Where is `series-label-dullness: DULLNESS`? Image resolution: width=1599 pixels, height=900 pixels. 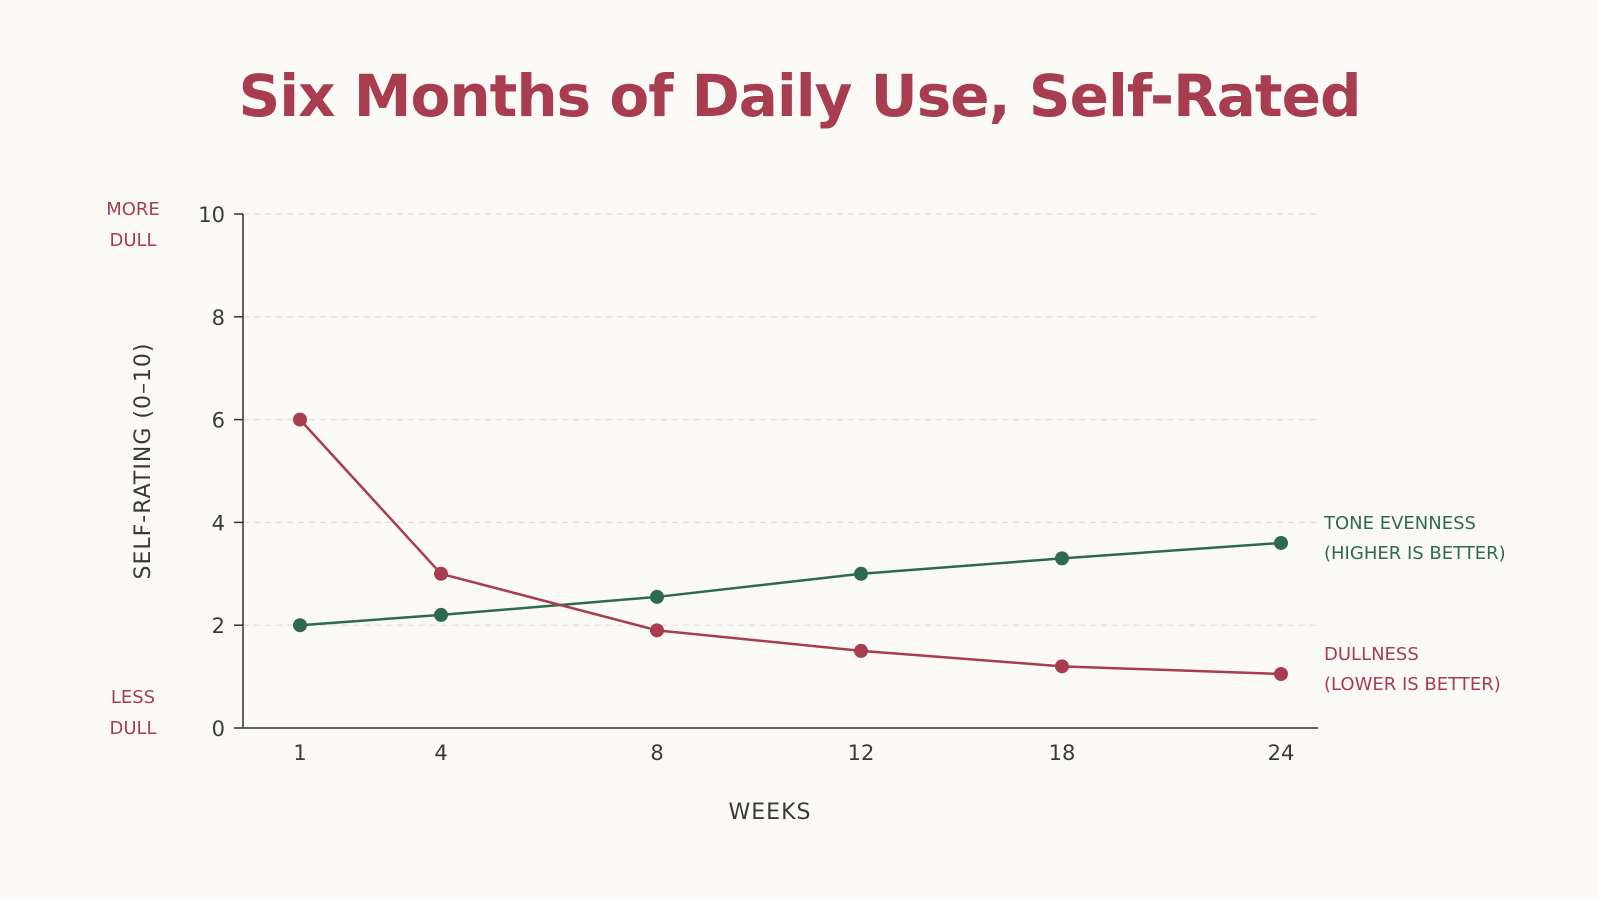 series-label-dullness: DULLNESS is located at coordinates (1371, 654).